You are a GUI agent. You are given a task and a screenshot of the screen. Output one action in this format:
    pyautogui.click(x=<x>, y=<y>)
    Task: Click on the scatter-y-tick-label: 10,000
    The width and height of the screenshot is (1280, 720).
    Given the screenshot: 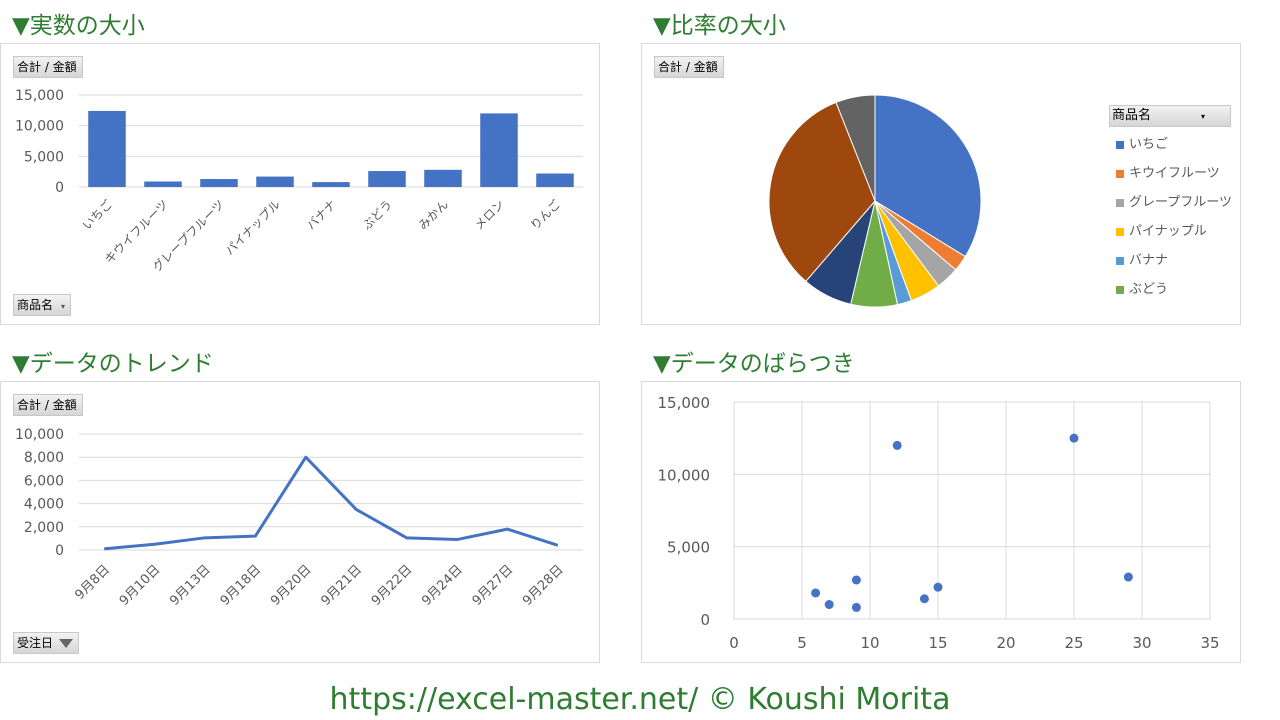 What is the action you would take?
    pyautogui.click(x=684, y=475)
    